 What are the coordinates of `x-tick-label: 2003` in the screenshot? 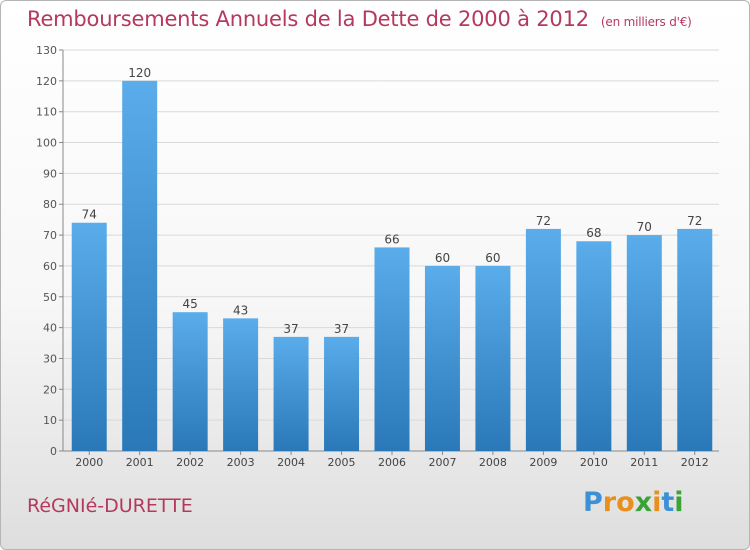 It's located at (241, 462).